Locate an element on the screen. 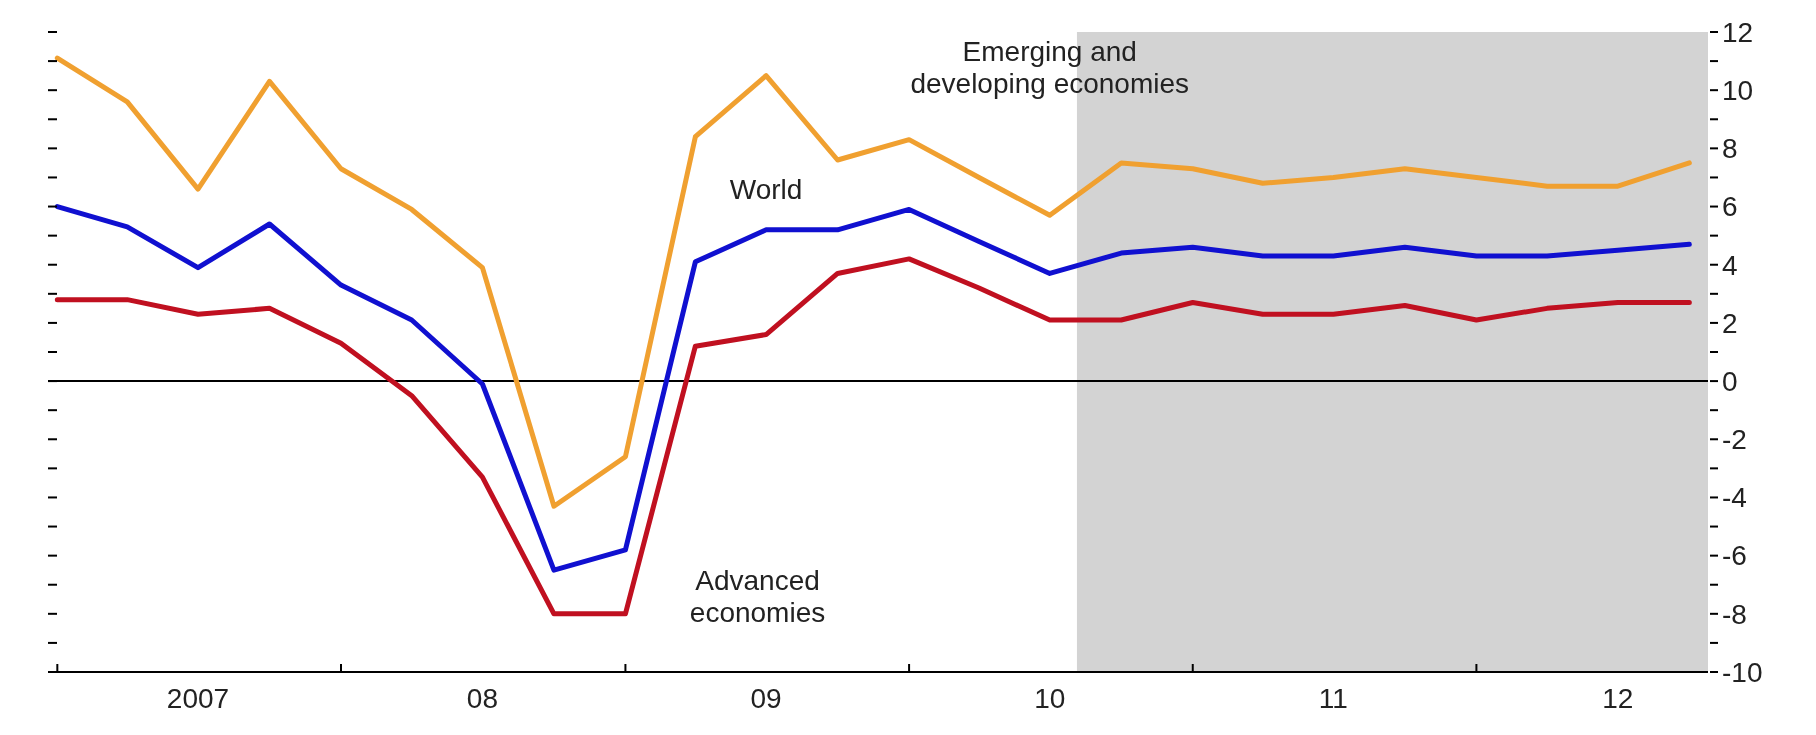  y-tick-label: -8 is located at coordinates (1734, 614).